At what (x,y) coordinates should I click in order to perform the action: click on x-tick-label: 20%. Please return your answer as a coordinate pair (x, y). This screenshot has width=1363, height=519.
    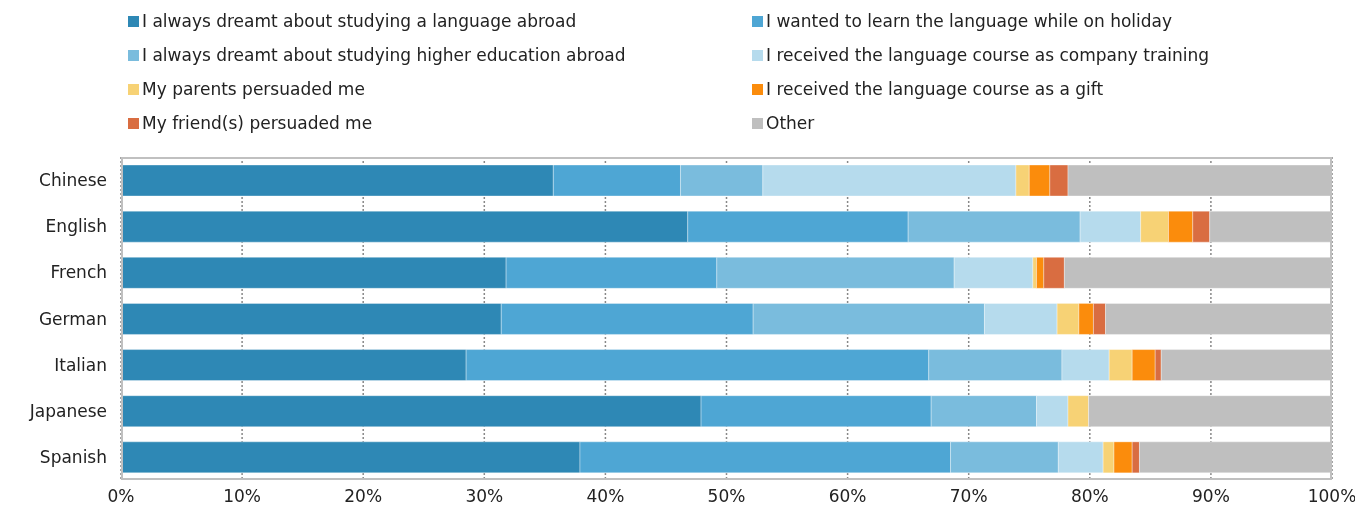
    Looking at the image, I should click on (363, 496).